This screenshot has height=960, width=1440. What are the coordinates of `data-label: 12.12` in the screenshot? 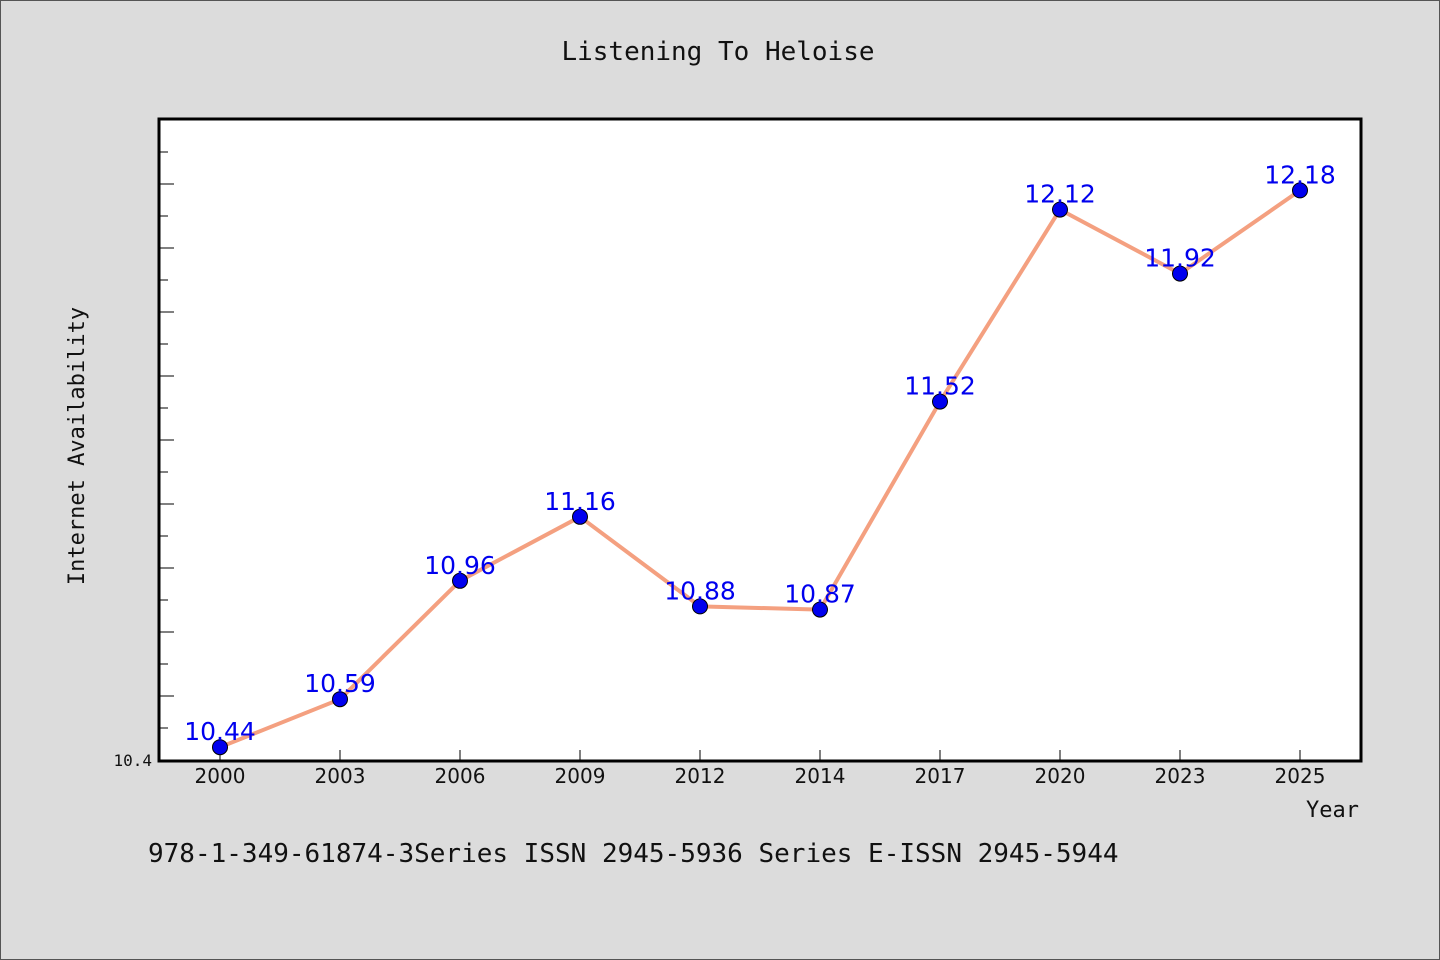 It's located at (1060, 194).